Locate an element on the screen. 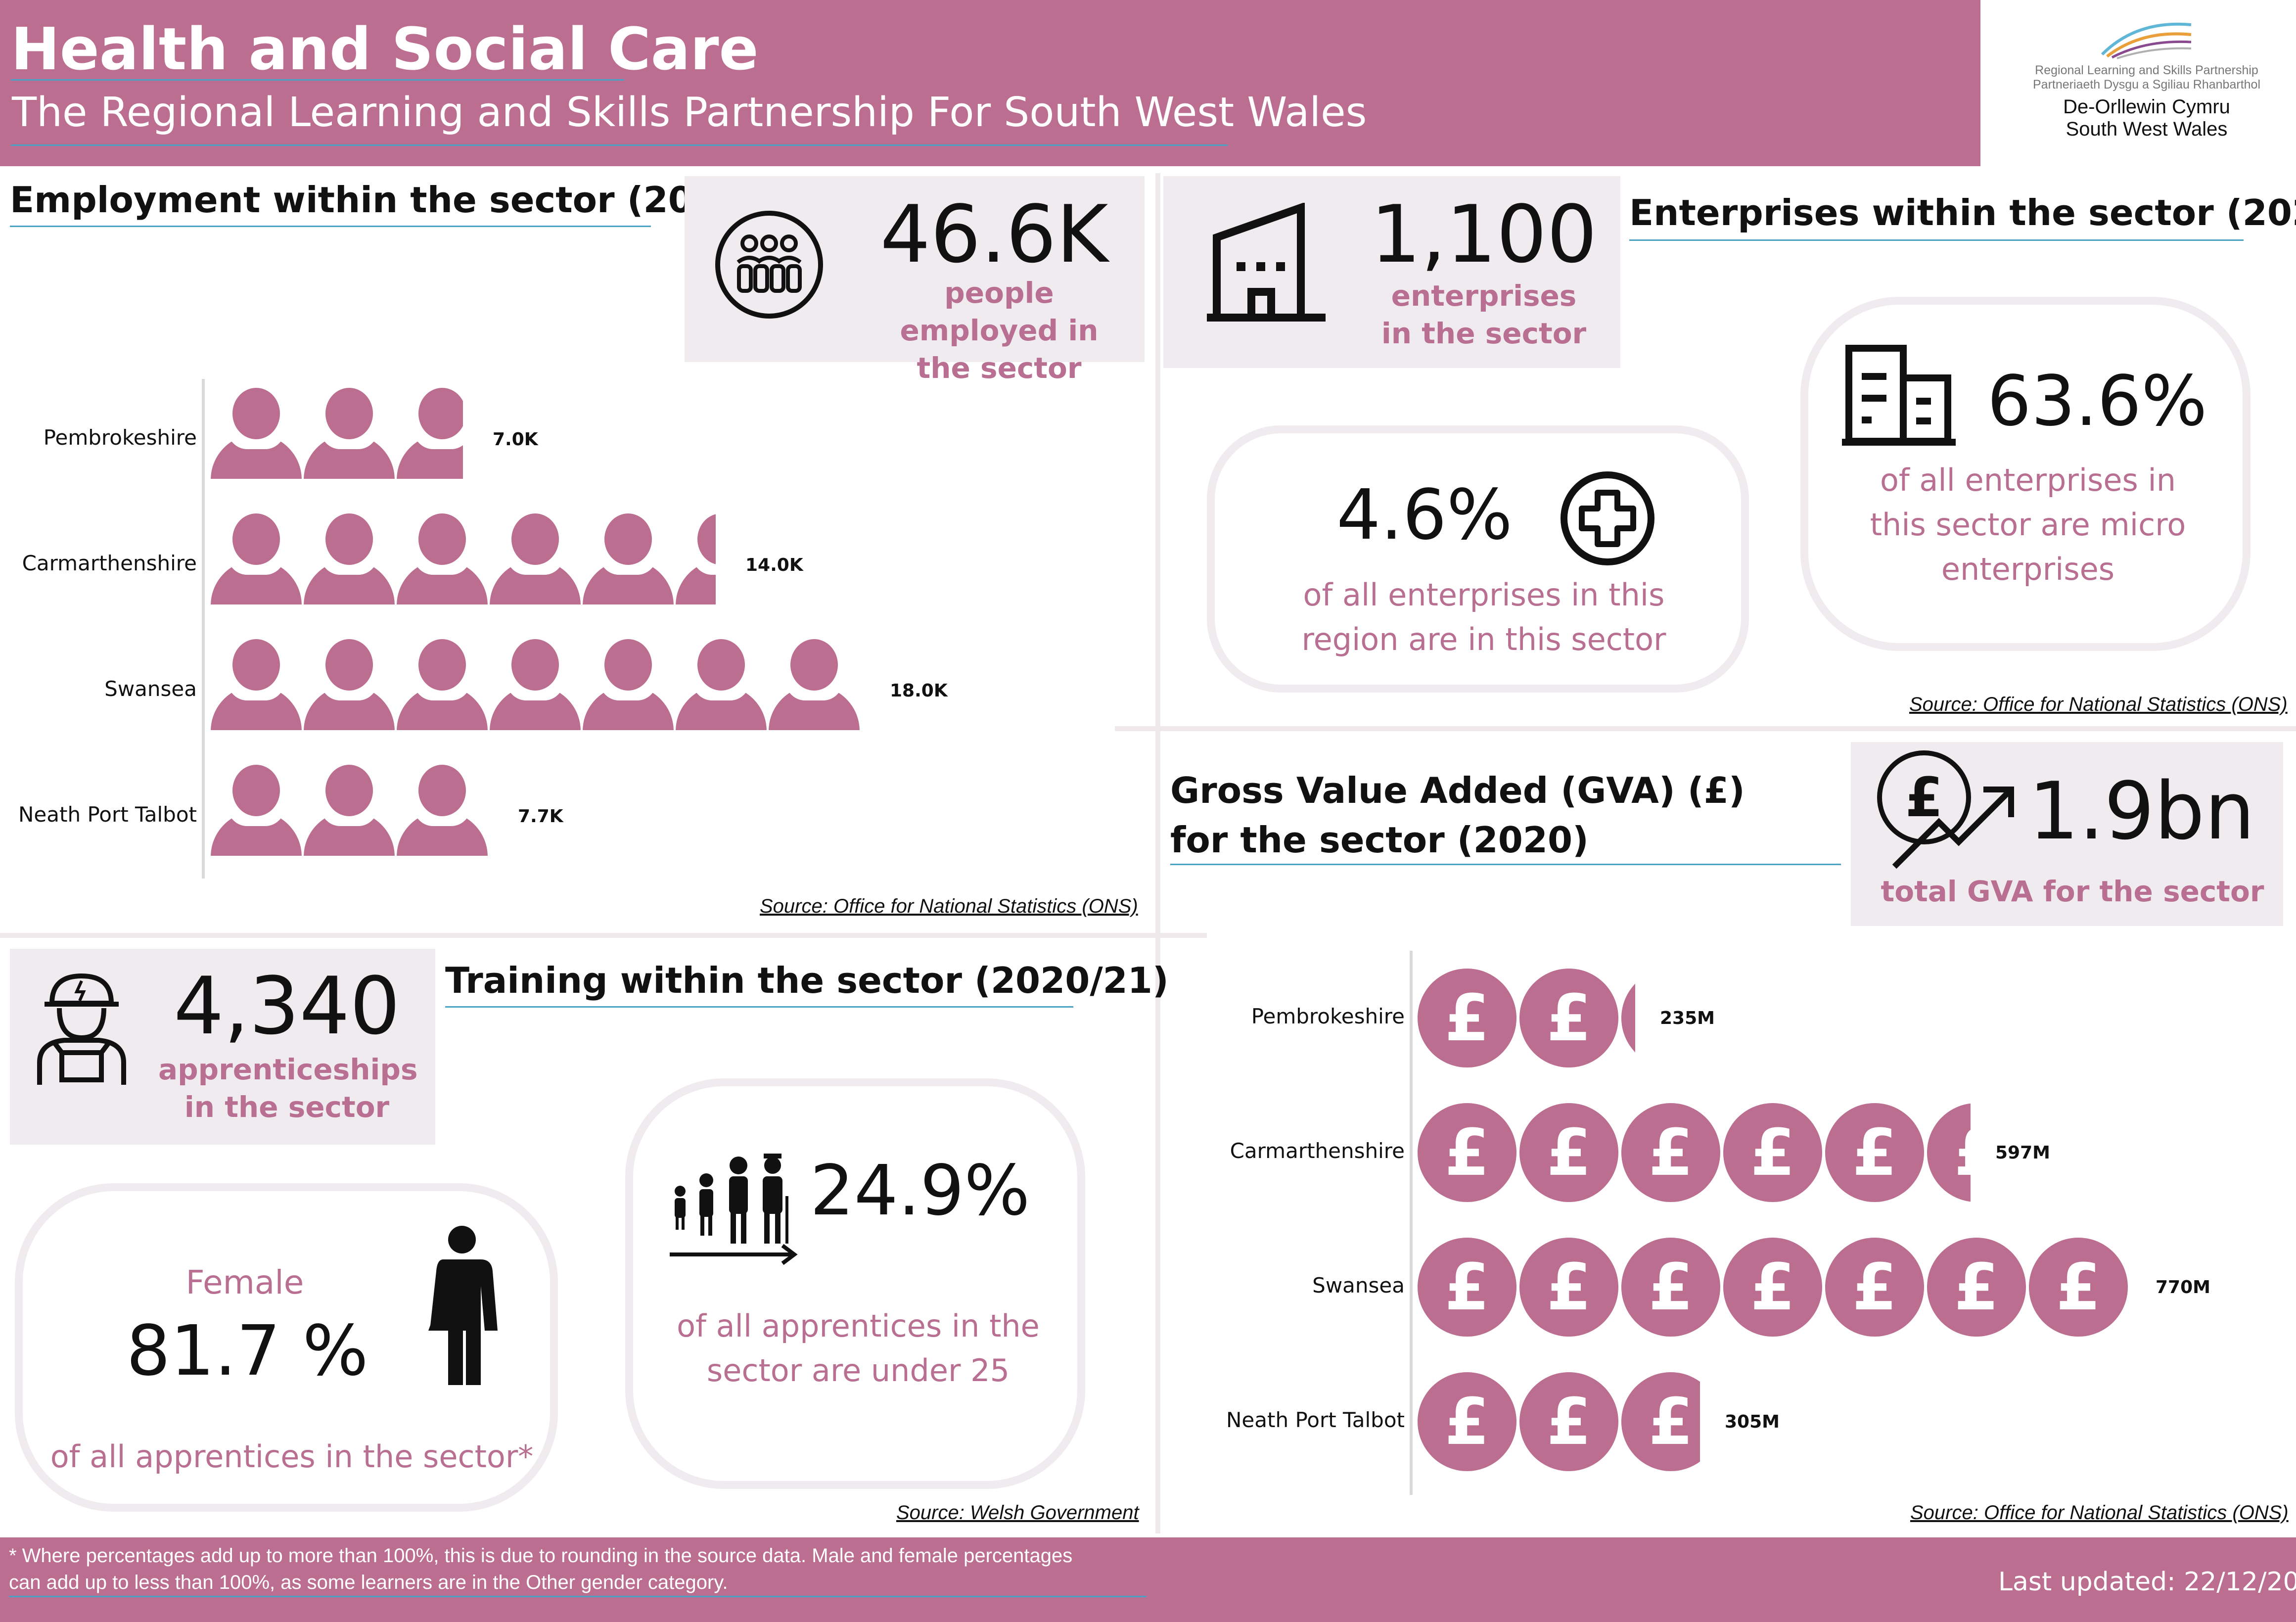  age-progression-icon is located at coordinates (737, 1206).